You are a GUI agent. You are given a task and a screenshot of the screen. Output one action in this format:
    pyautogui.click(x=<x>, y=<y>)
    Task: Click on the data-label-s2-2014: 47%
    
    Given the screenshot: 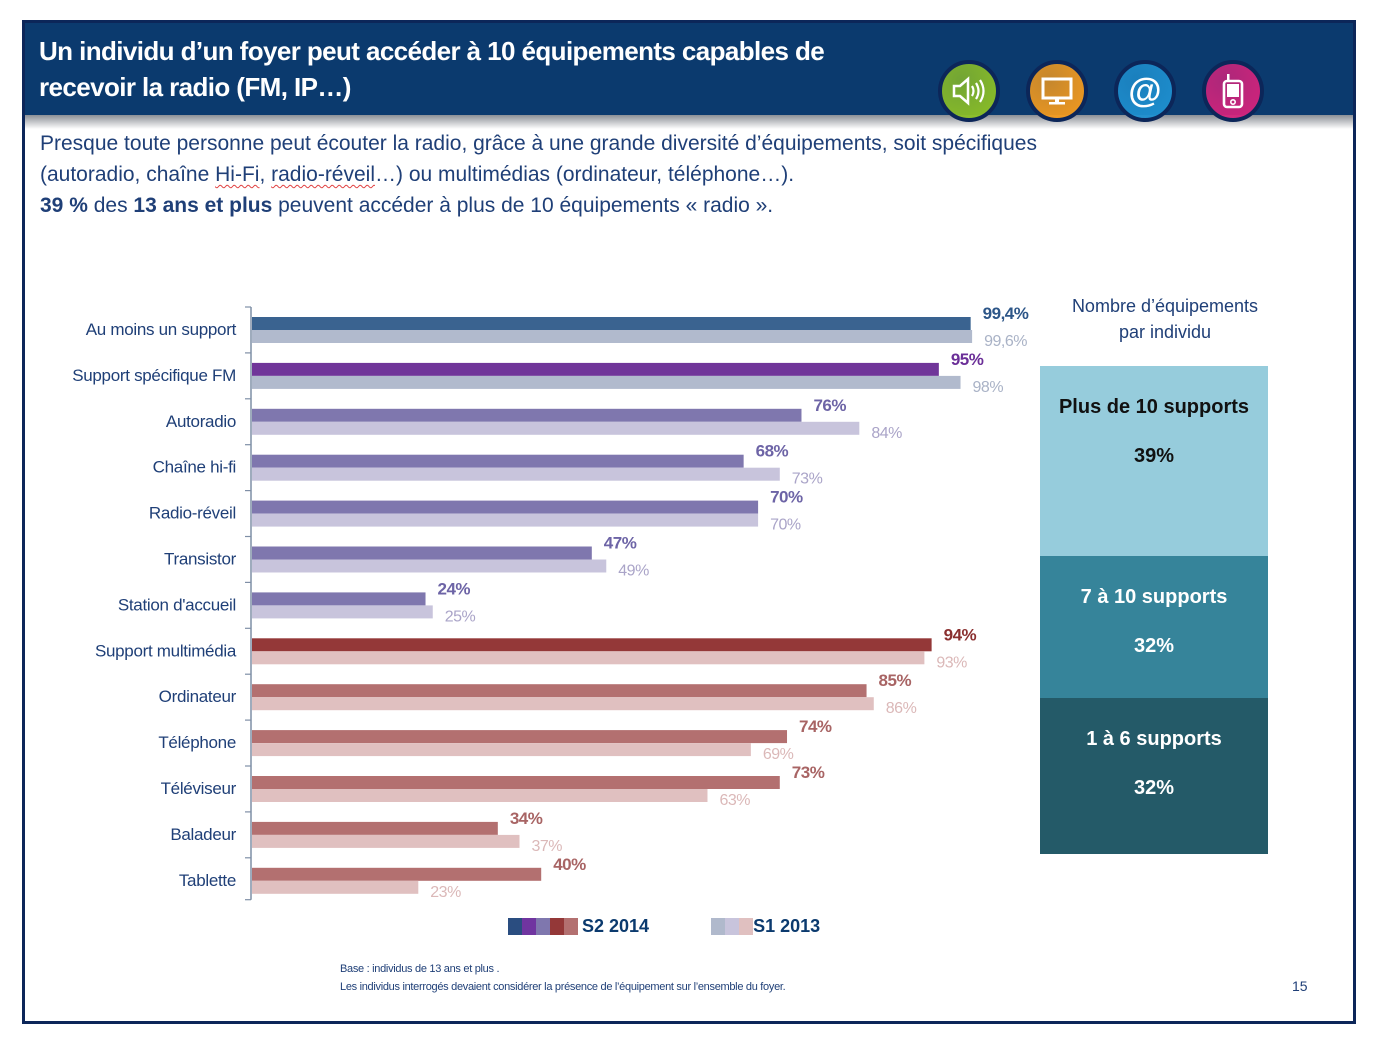 What is the action you would take?
    pyautogui.click(x=620, y=543)
    